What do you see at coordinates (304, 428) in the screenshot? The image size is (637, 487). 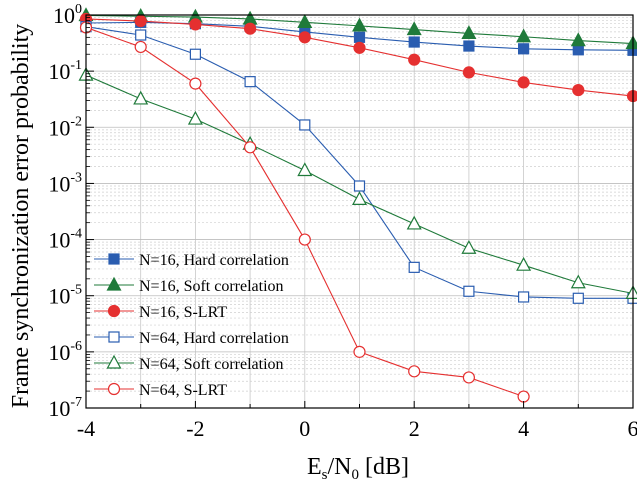 I see `x-tick-label: 0` at bounding box center [304, 428].